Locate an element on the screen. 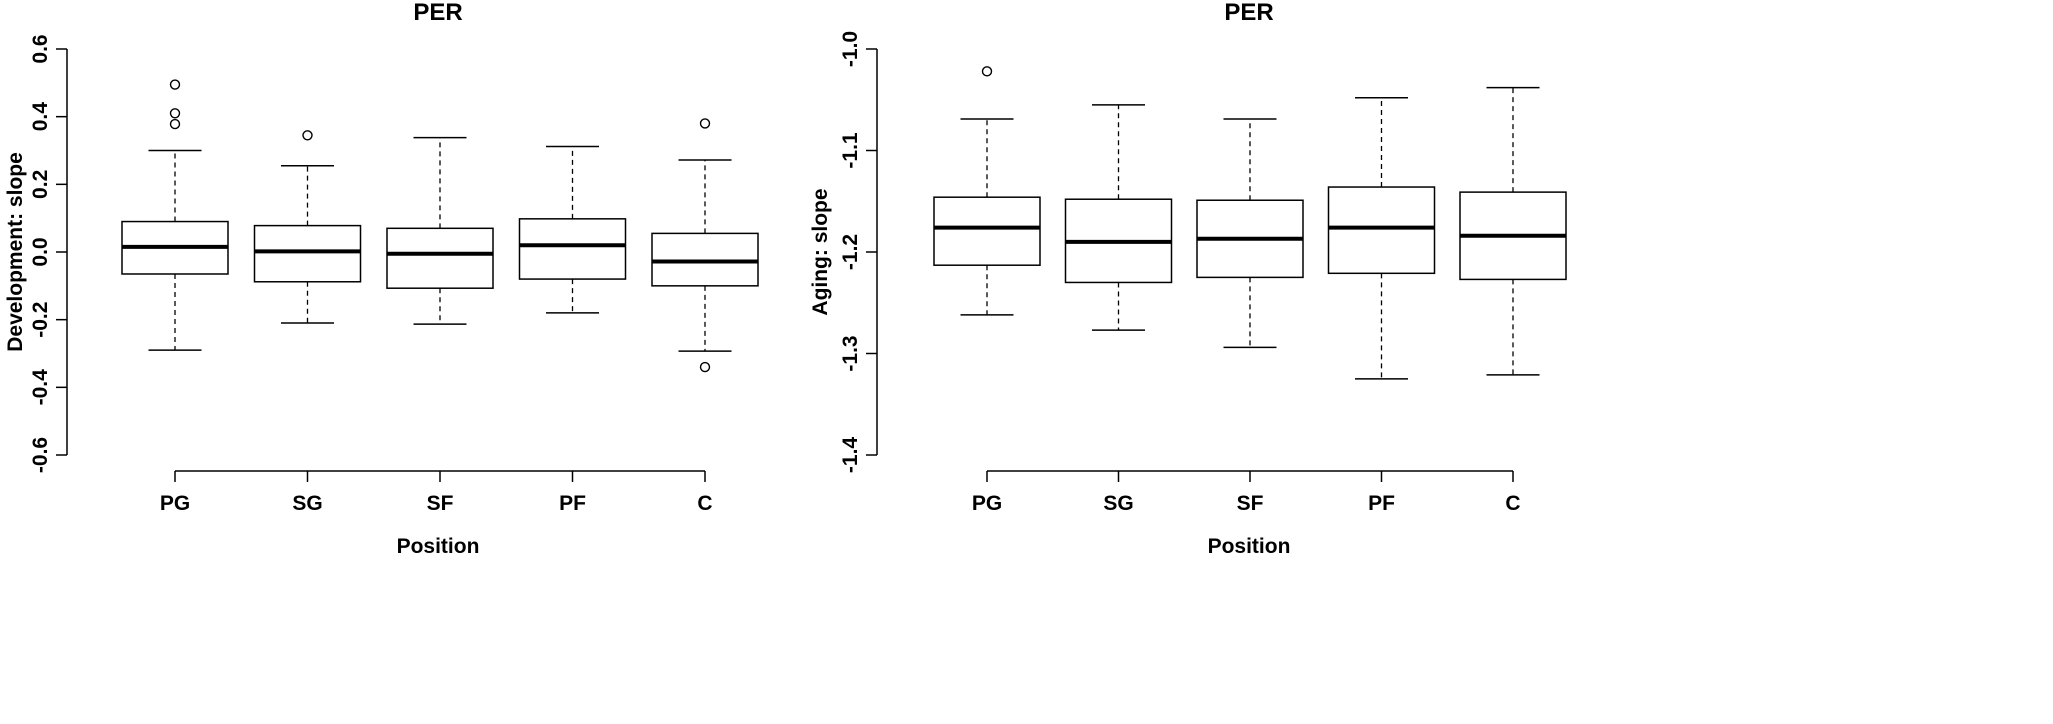  y-tick-label: -1.1 is located at coordinates (850, 150).